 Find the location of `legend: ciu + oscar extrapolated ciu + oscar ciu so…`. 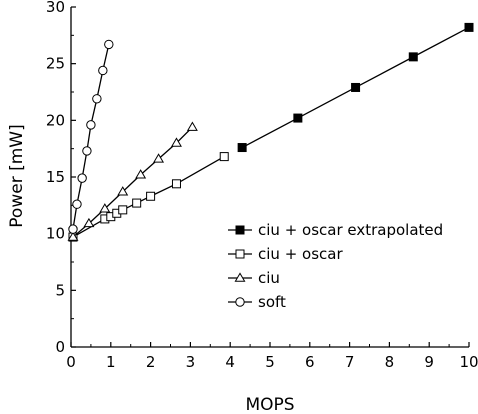

legend: ciu + oscar extrapolated ciu + oscar ciu so… is located at coordinates (335, 266).